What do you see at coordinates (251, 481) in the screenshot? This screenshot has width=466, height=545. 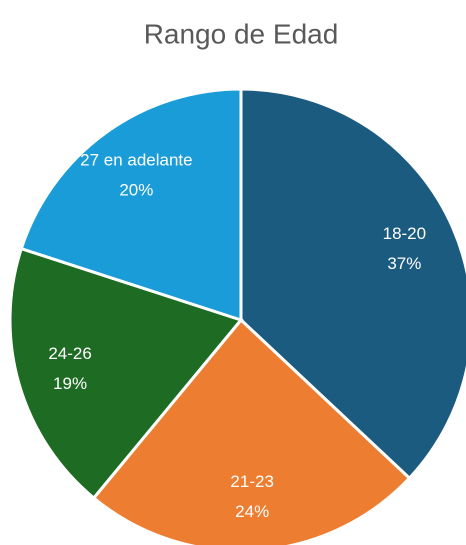 I see `slice-category-label: 21-23` at bounding box center [251, 481].